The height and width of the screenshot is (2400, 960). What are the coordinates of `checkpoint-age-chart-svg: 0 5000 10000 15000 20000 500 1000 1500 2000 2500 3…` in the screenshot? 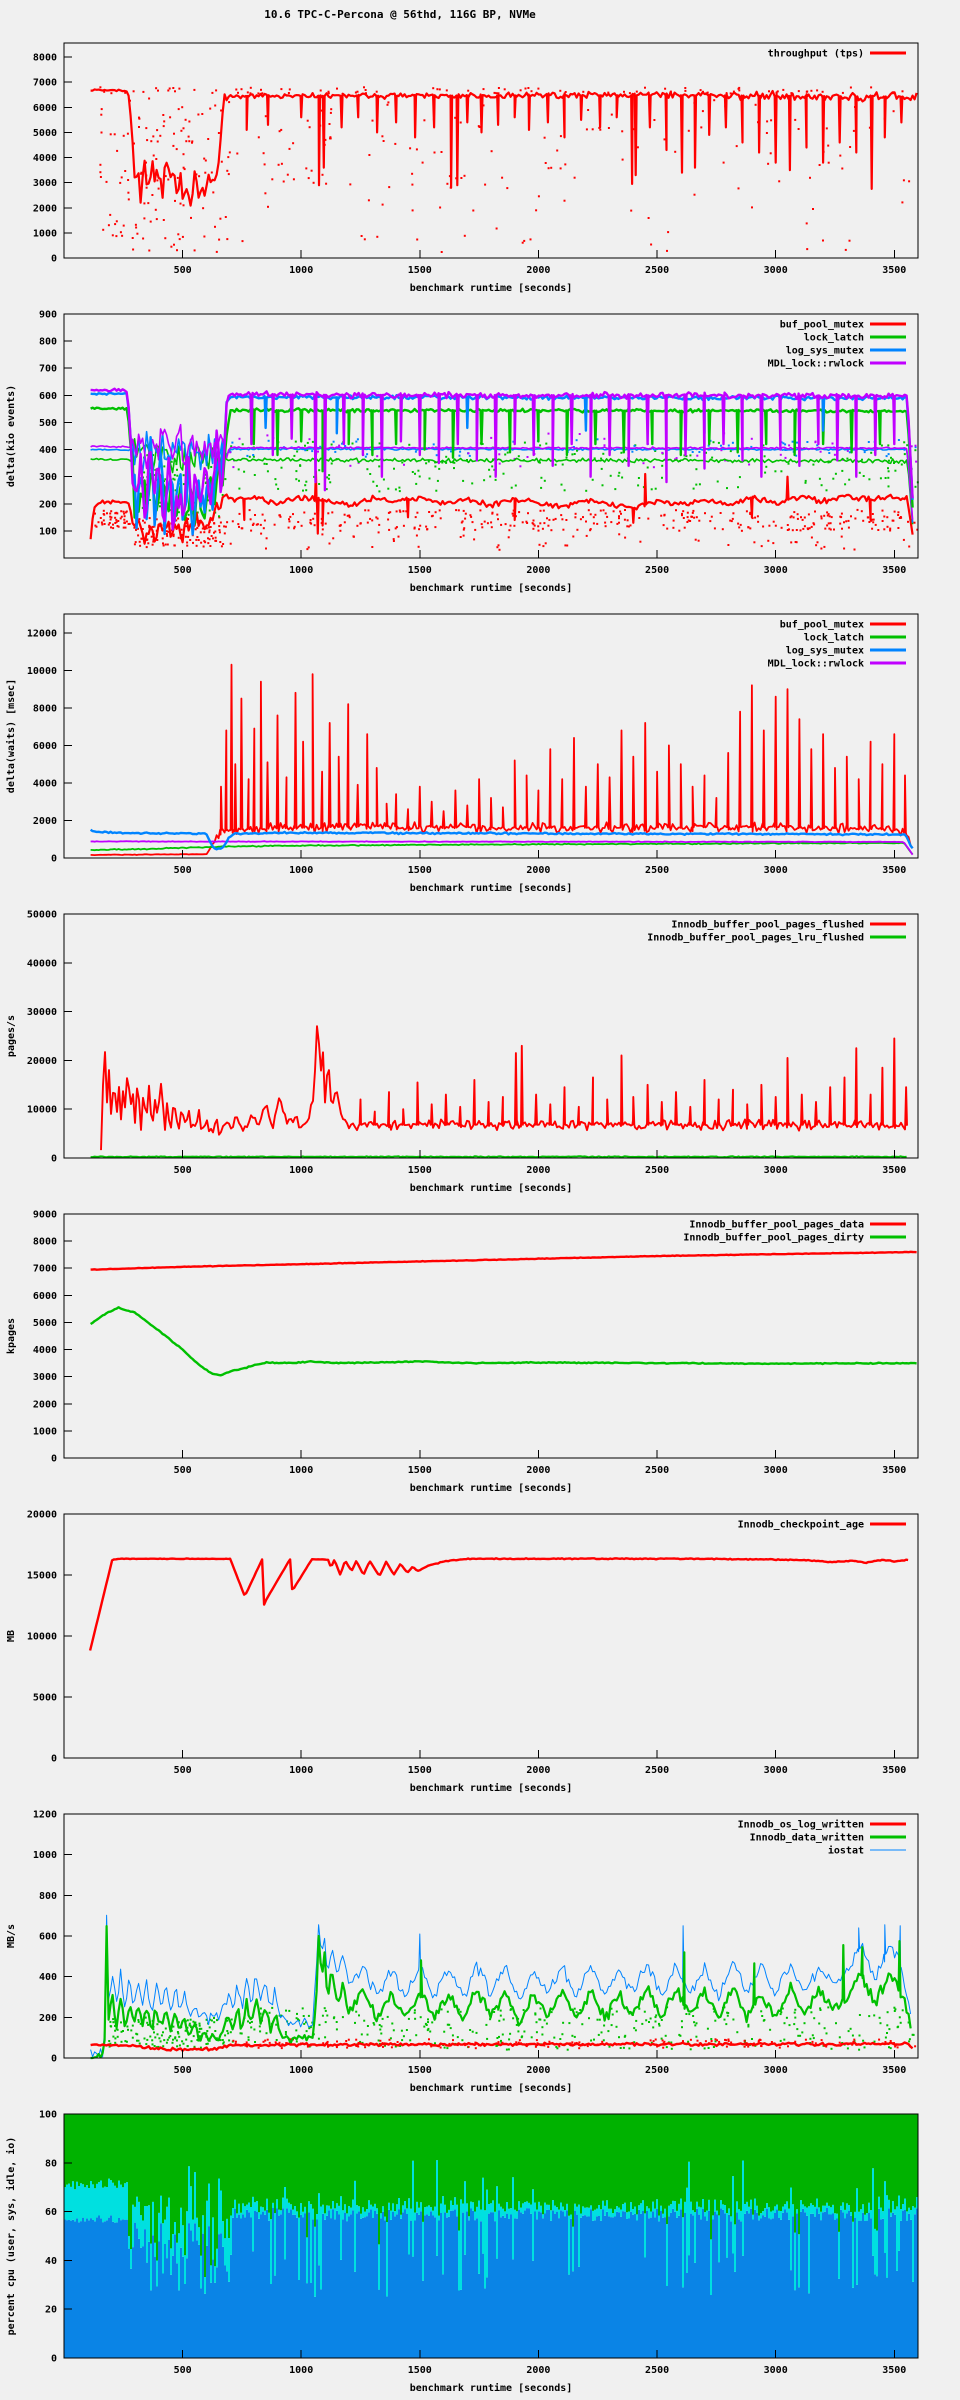 It's located at (462, 1652).